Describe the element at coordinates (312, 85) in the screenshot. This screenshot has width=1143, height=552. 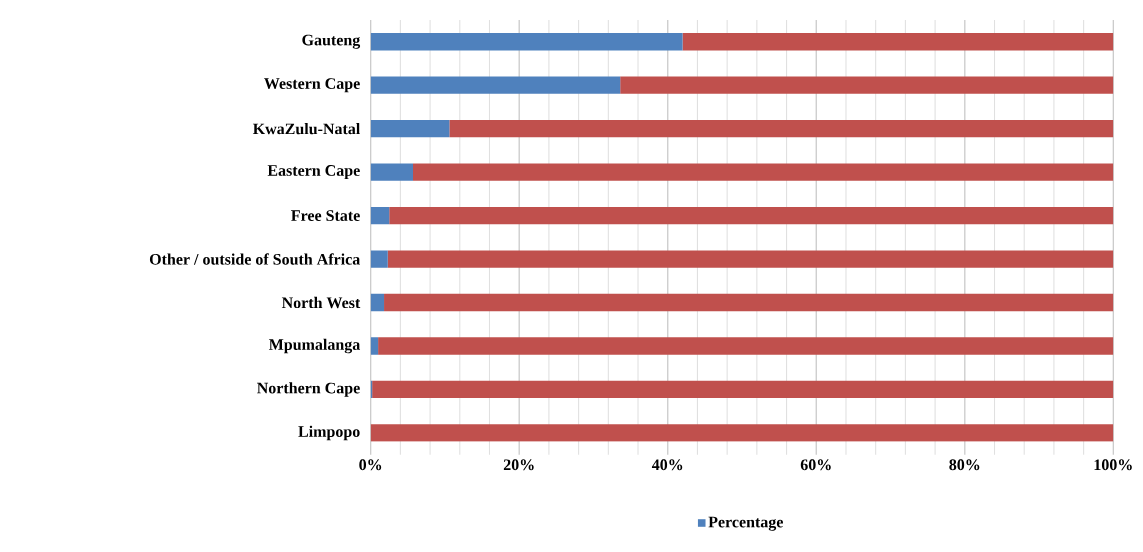
I see `y-tick-label: Western Cape` at that location.